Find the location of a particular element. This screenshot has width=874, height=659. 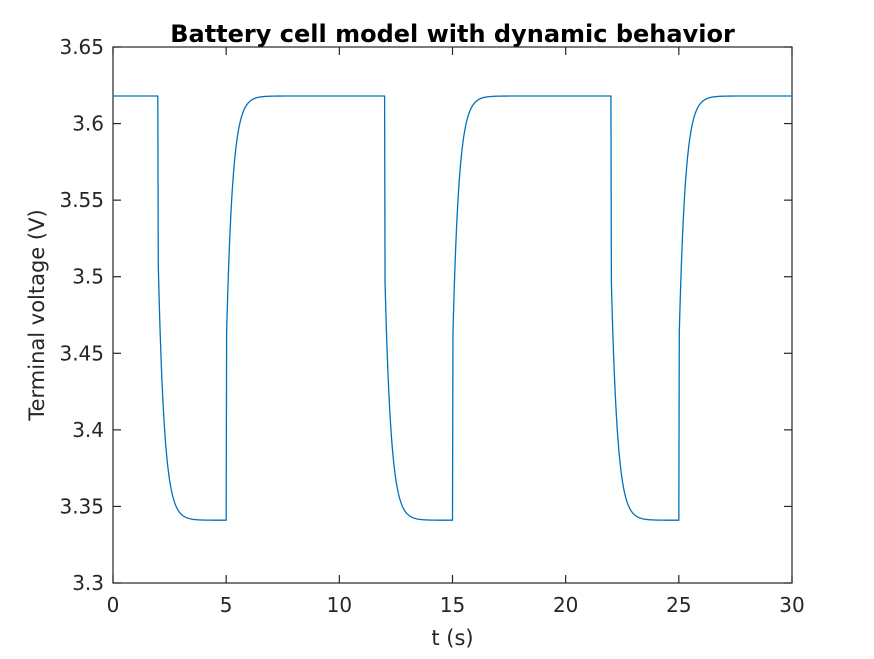

x-tick-label: 10 is located at coordinates (339, 605).